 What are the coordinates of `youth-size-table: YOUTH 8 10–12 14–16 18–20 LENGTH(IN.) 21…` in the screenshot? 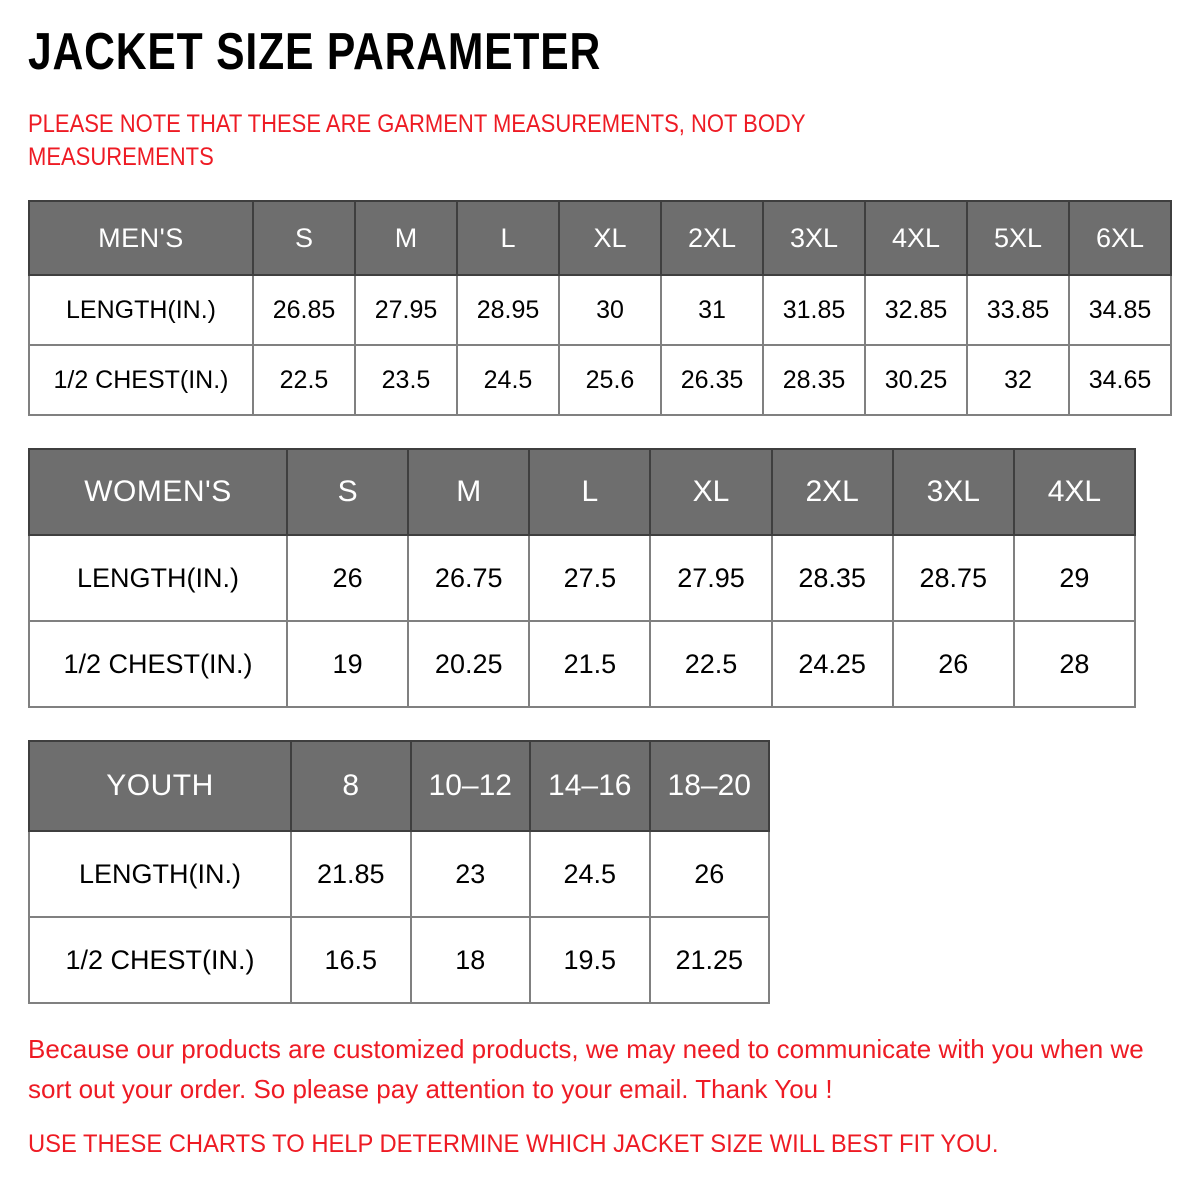 It's located at (399, 872).